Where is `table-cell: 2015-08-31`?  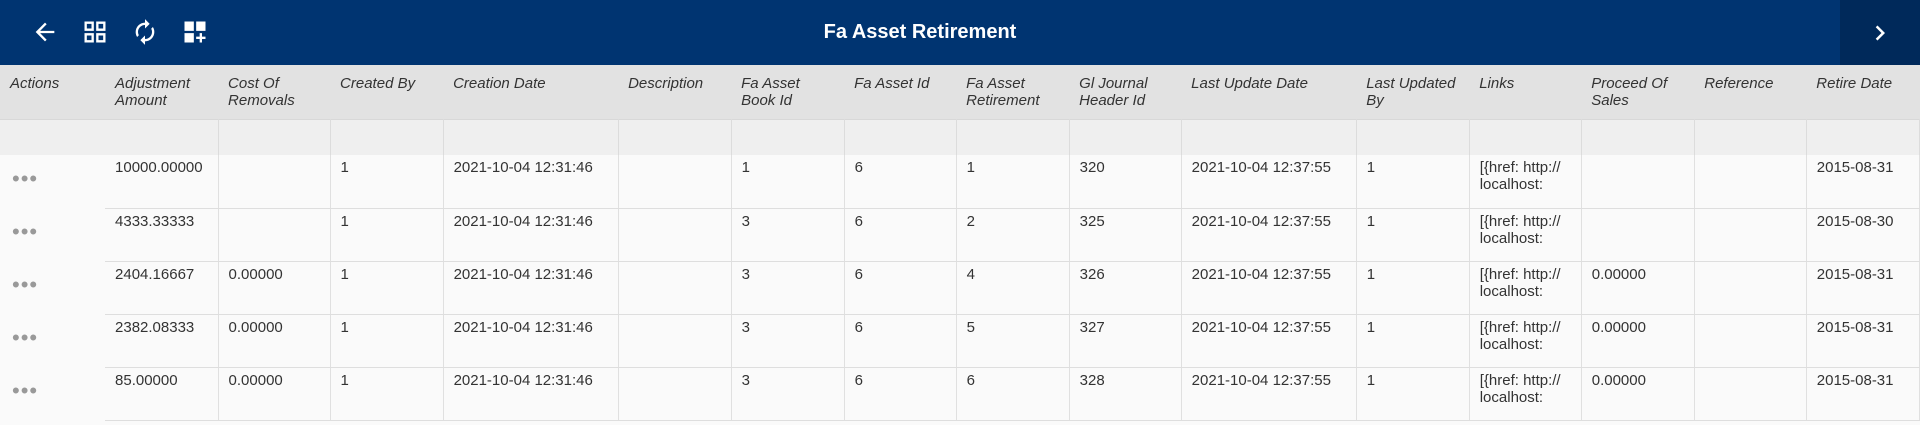 table-cell: 2015-08-31 is located at coordinates (1863, 182).